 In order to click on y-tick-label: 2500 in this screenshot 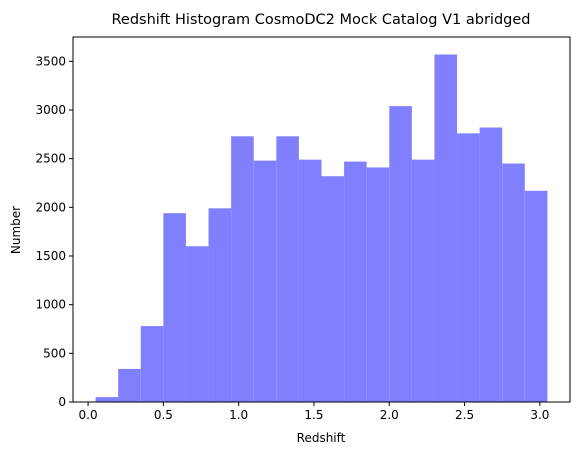, I will do `click(50, 159)`.